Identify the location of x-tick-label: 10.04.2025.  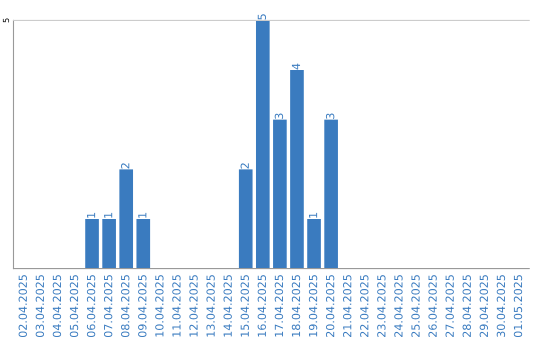
(159, 306).